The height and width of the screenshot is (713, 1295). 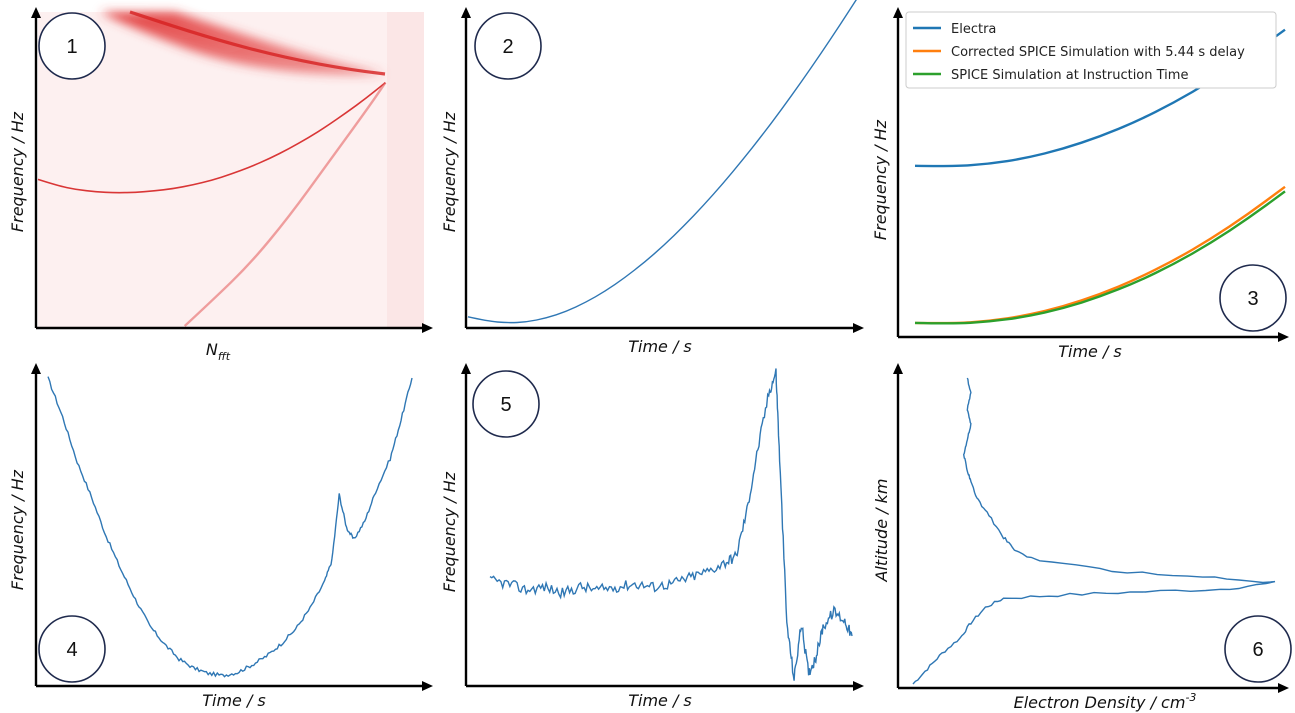 I want to click on p2-y-label: Frequency / Hz, so click(x=449, y=171).